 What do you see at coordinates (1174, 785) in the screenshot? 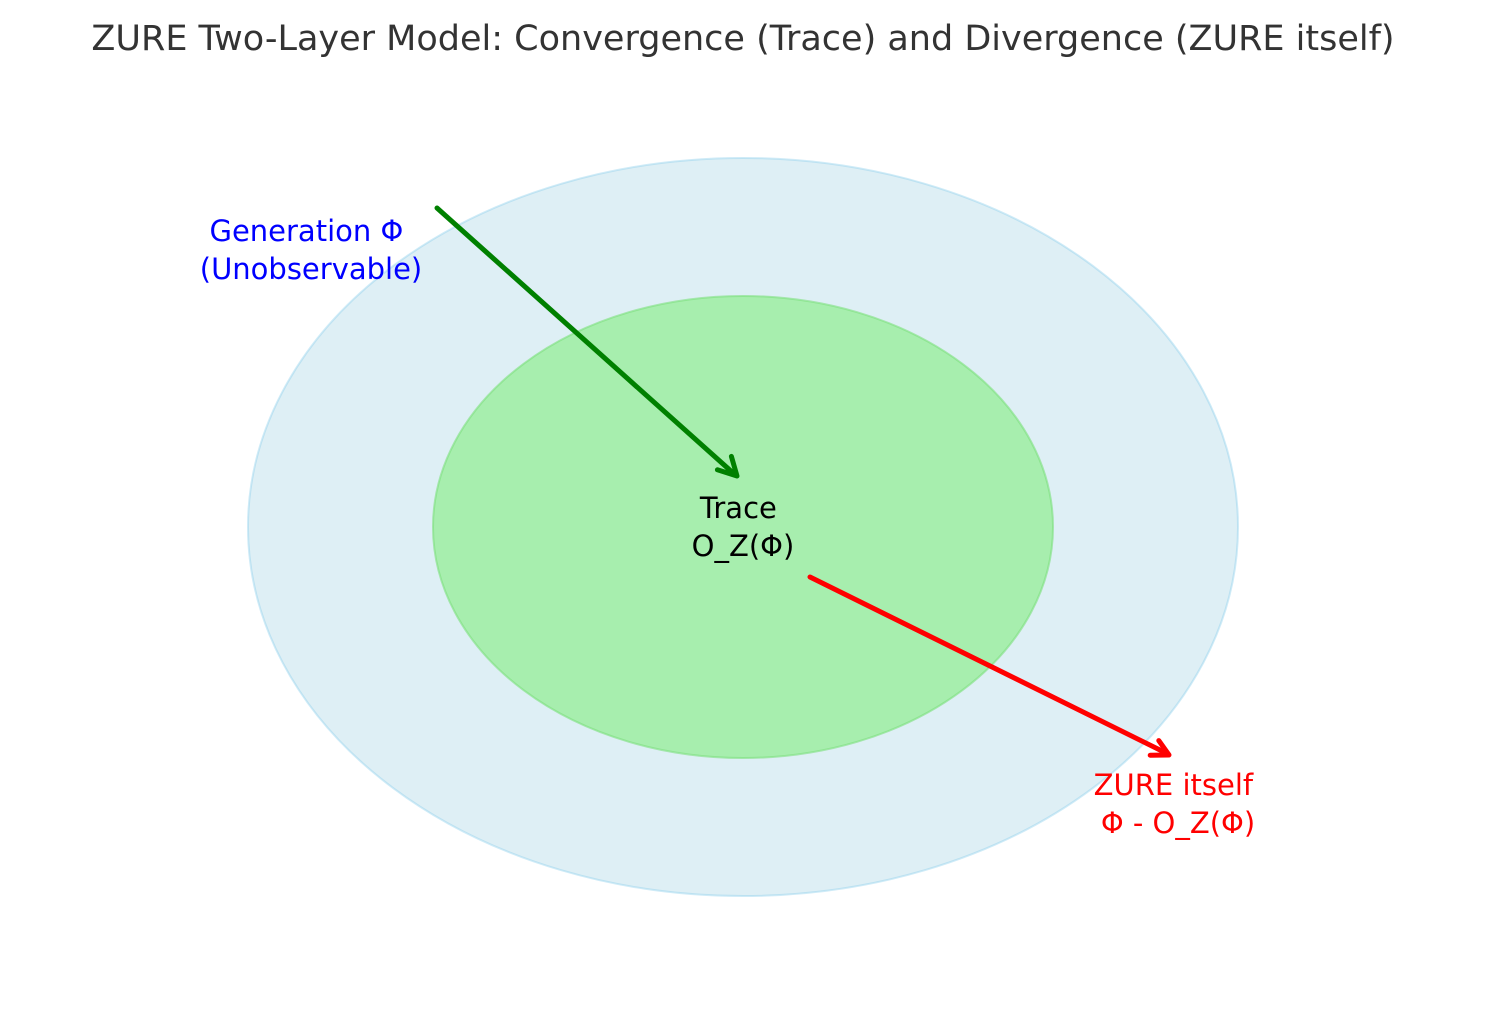
I see `zure-label-line1: ZURE itself` at bounding box center [1174, 785].